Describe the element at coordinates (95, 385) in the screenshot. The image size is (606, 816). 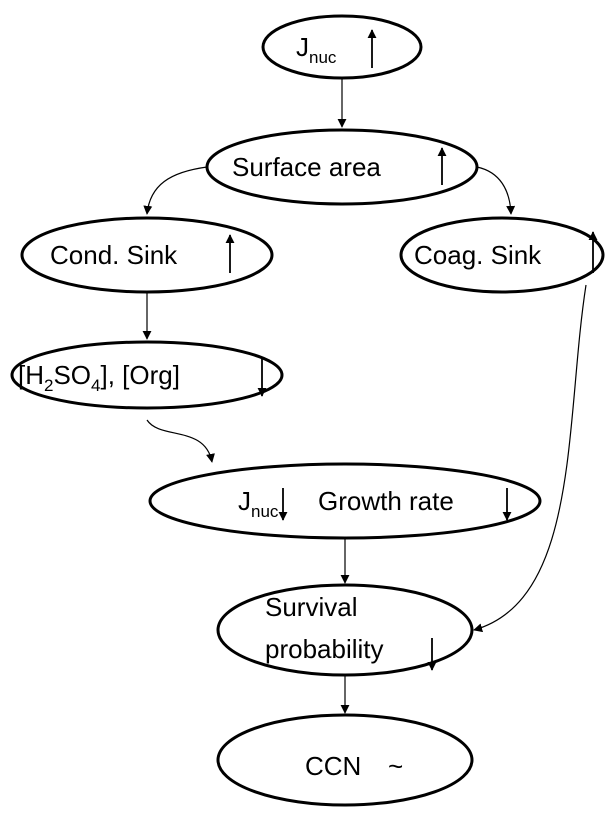
I see `subscript: 4` at that location.